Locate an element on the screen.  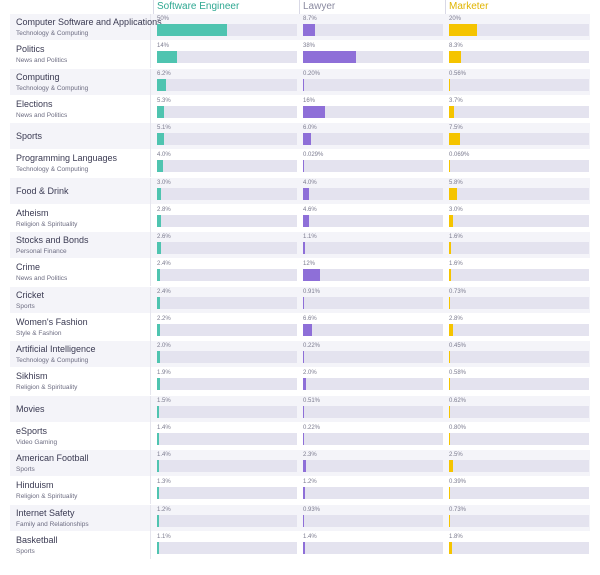
value-label: 8.3% is located at coordinates (456, 46).